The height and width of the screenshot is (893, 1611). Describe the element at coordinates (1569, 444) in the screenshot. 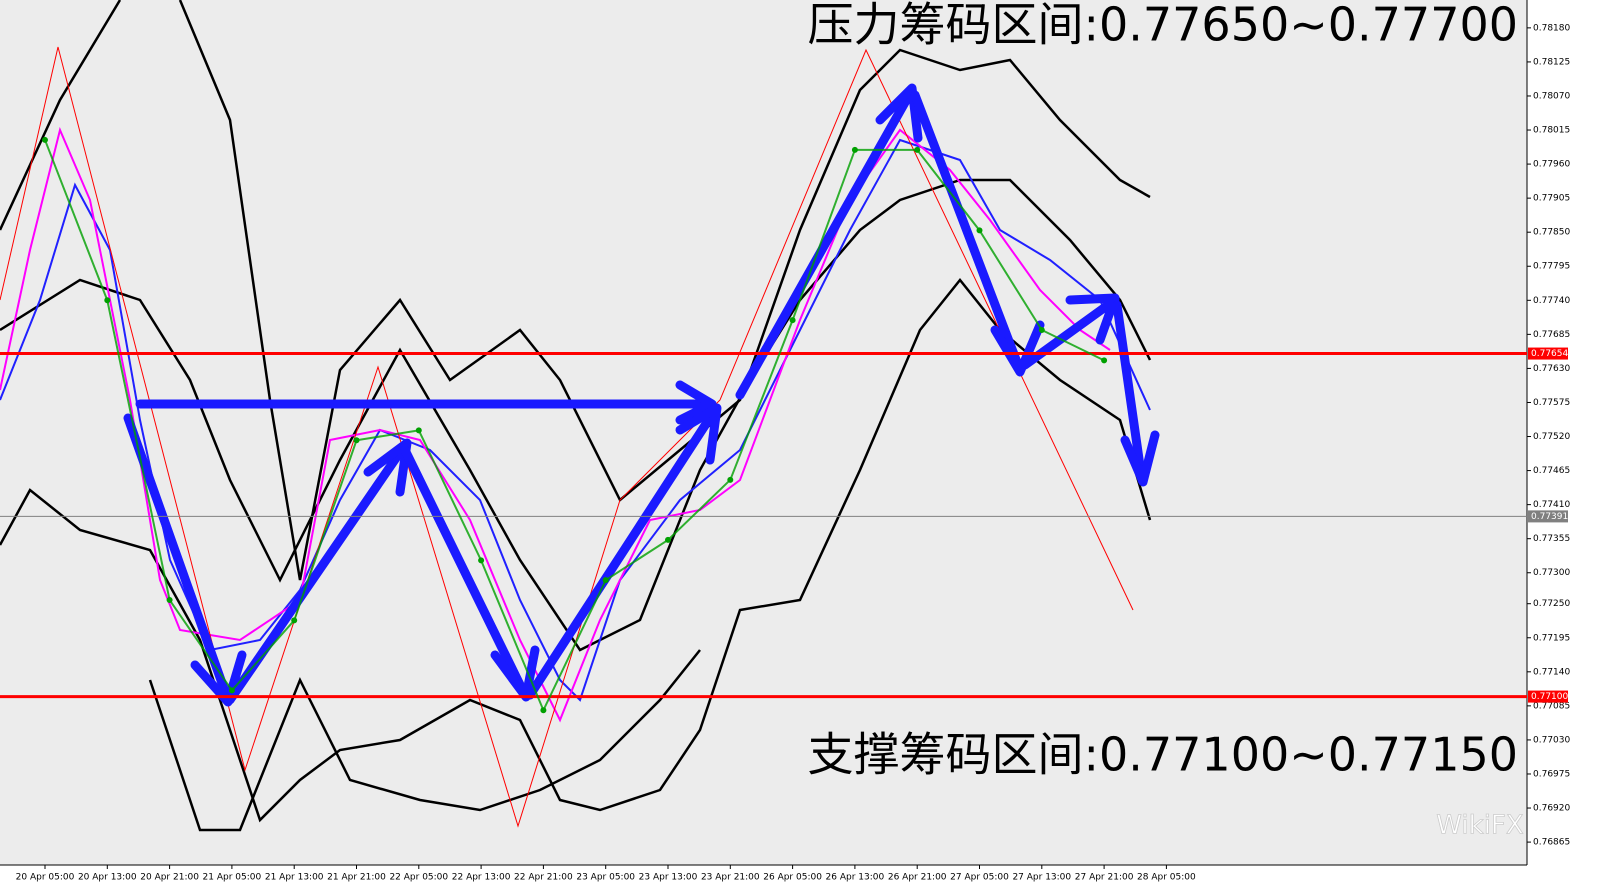

I see `y-axis-area` at that location.